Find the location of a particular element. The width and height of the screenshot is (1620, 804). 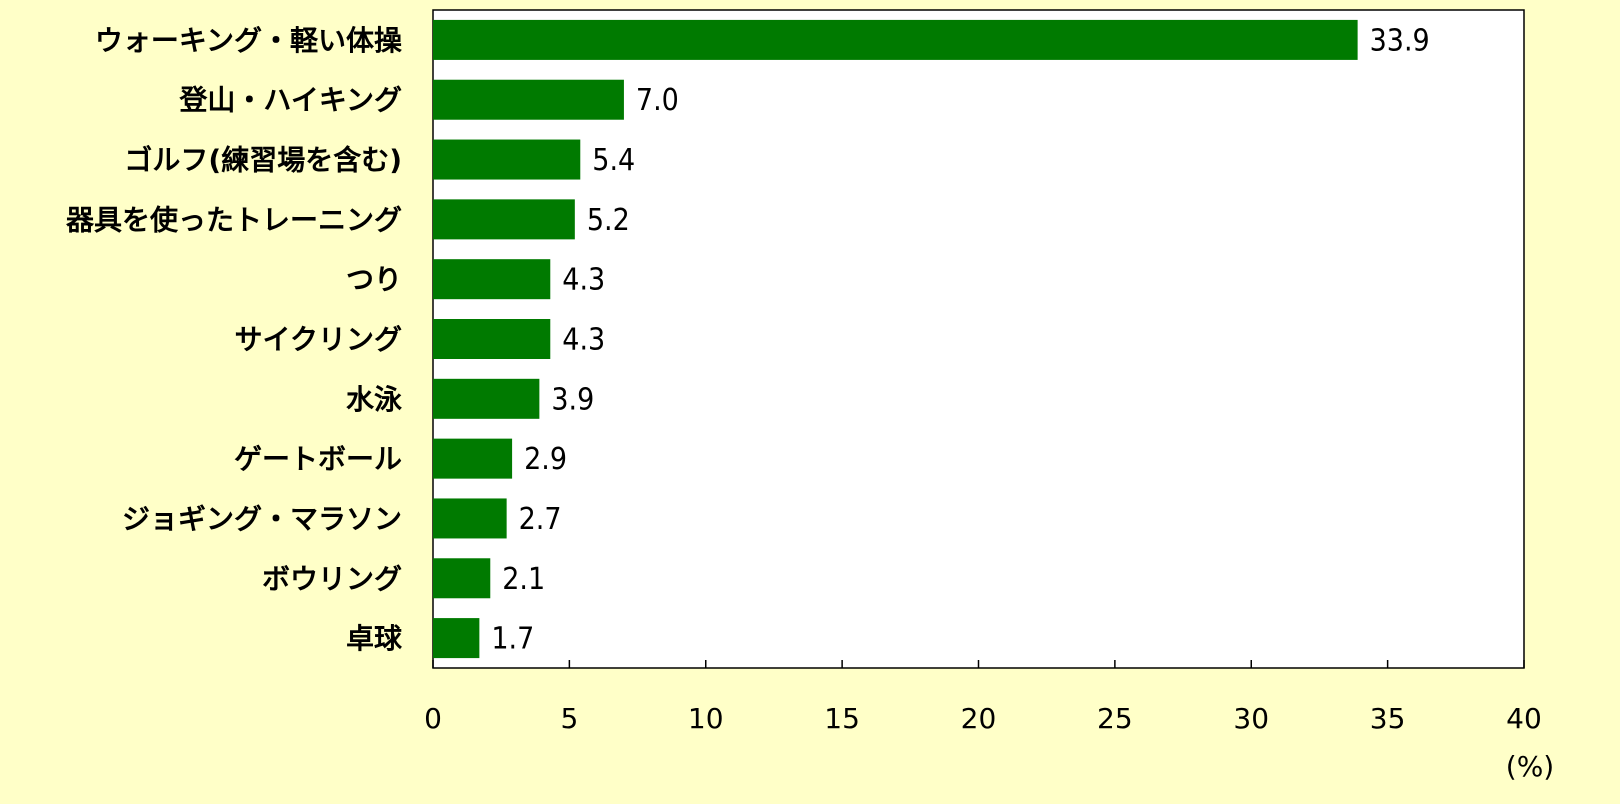

y-tick-label: 水泳 is located at coordinates (374, 399).